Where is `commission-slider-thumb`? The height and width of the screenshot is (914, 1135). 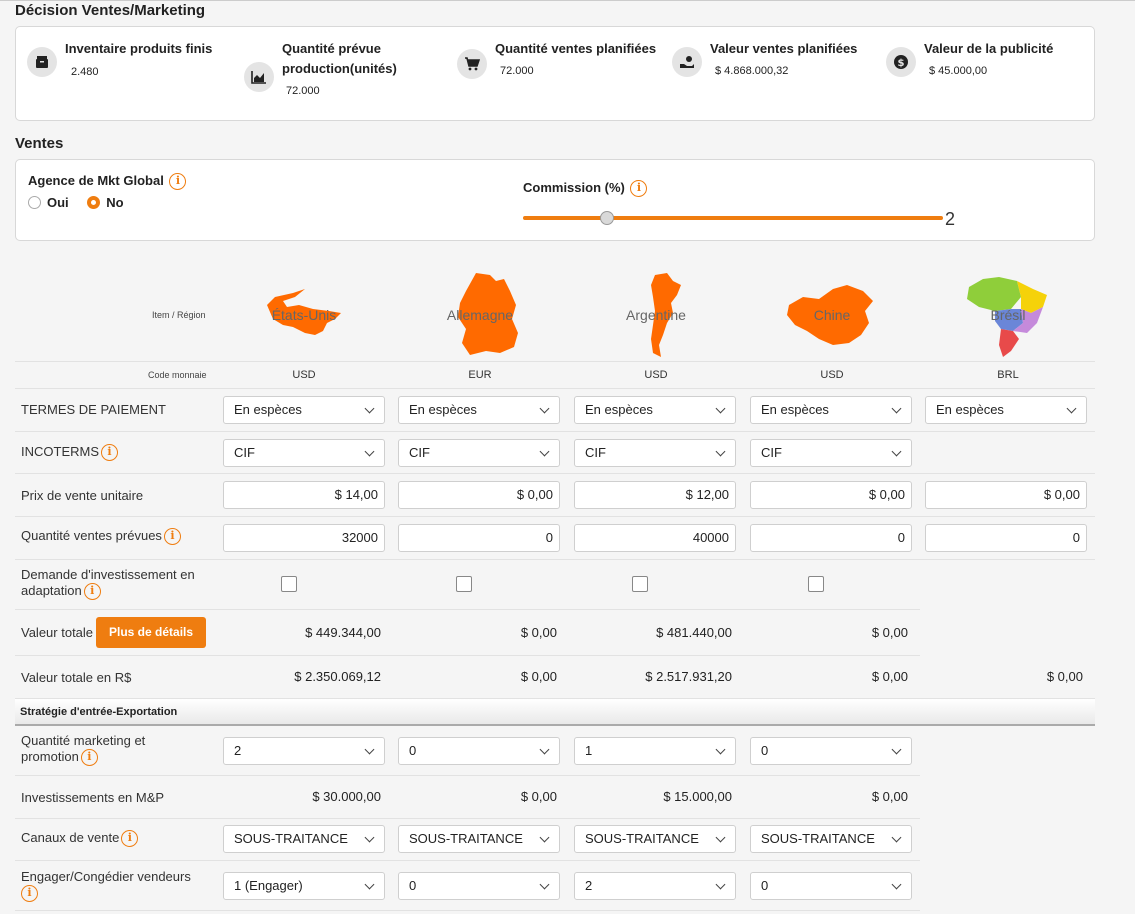
commission-slider-thumb is located at coordinates (607, 218).